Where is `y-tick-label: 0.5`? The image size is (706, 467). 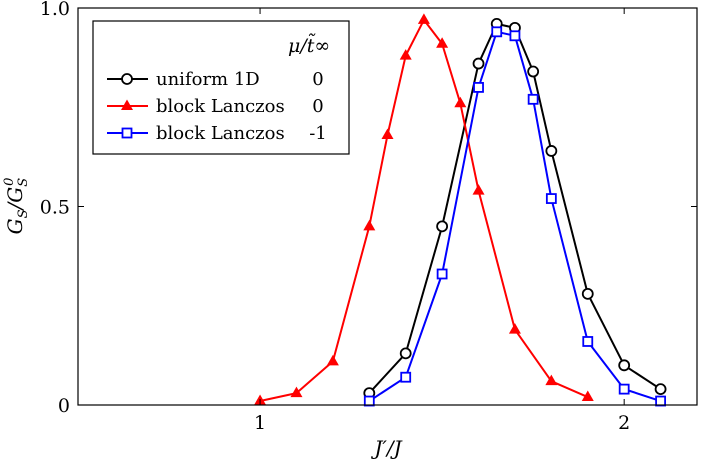
y-tick-label: 0.5 is located at coordinates (55, 208).